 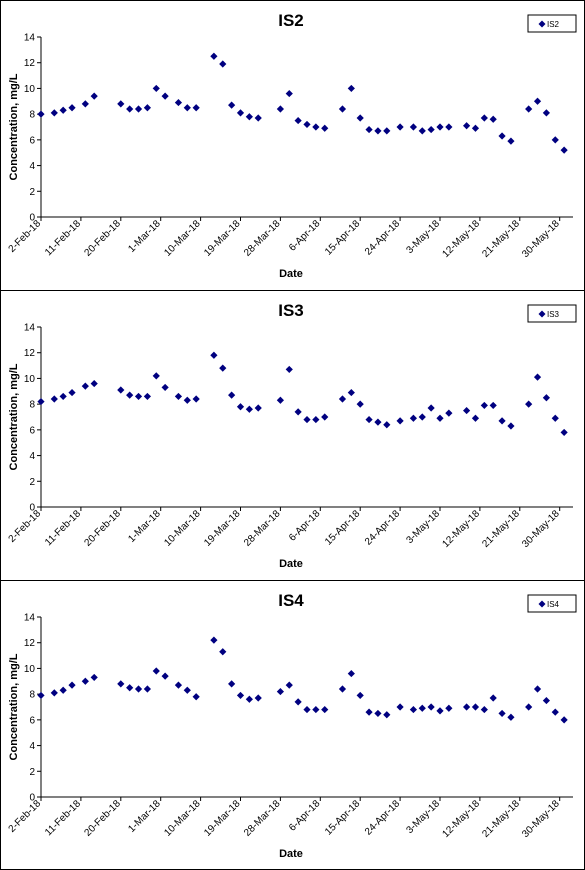 I want to click on legend: IS2, so click(x=552, y=23).